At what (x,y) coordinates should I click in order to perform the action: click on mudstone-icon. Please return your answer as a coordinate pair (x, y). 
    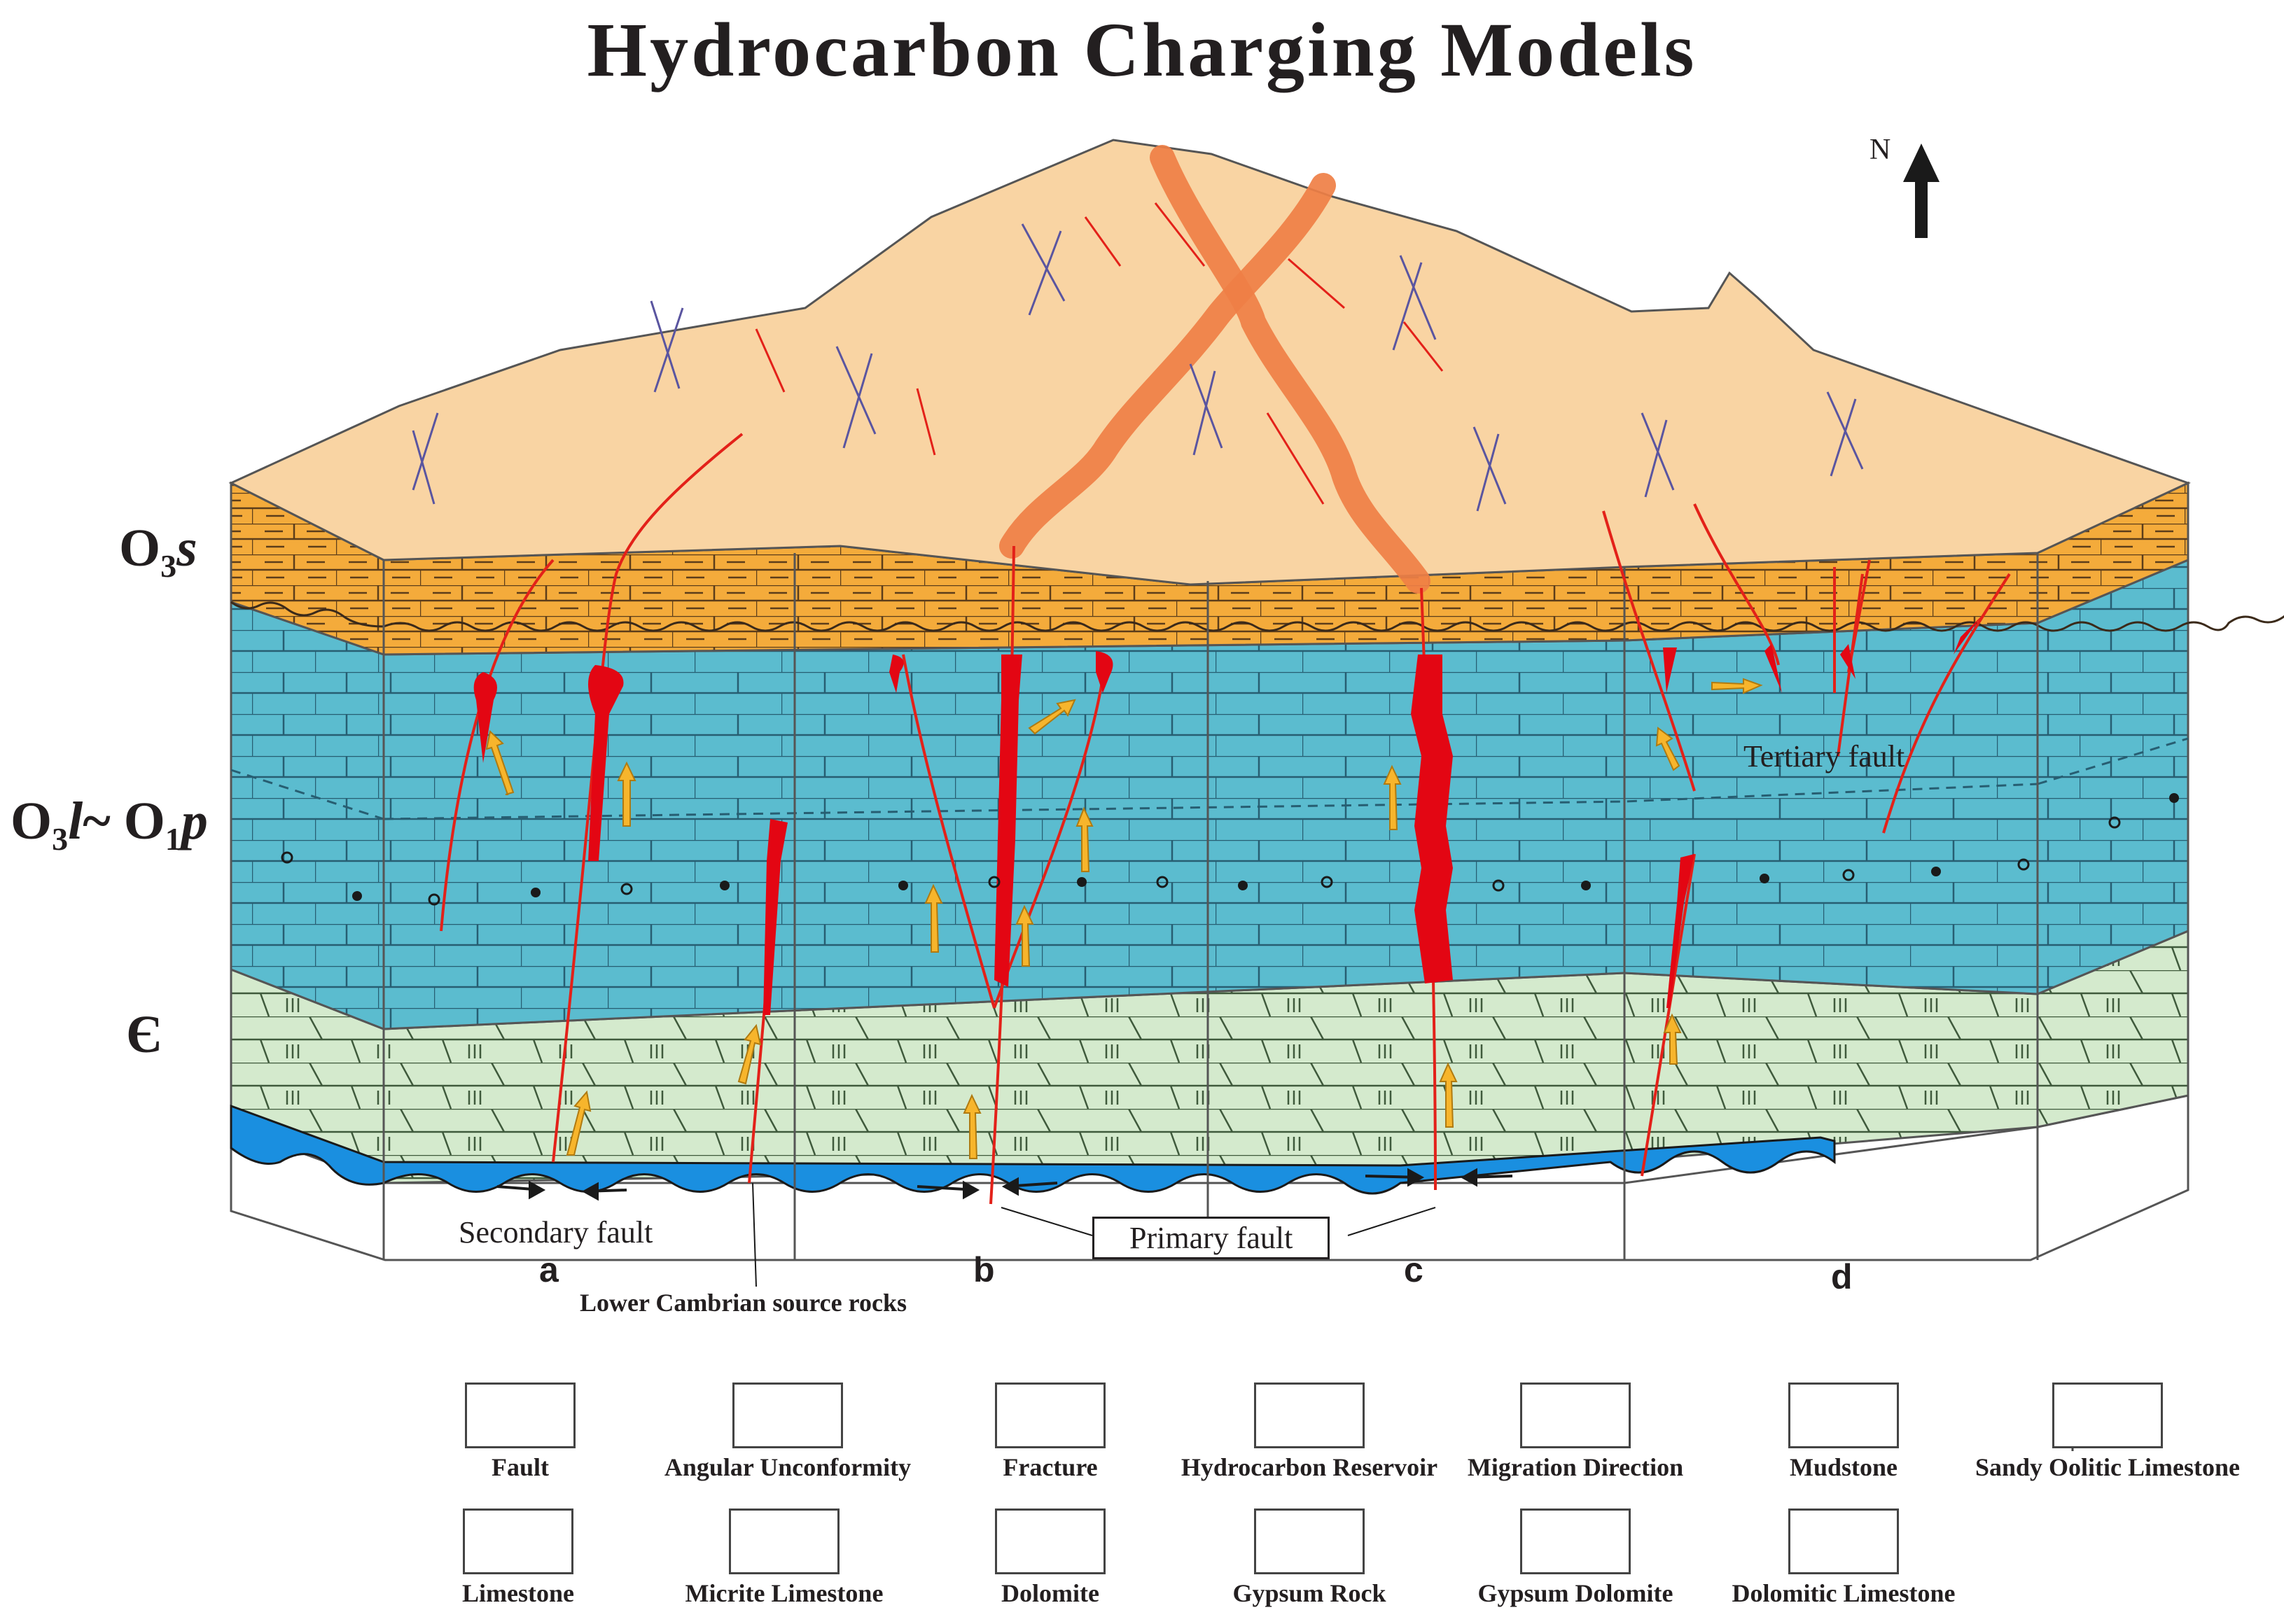
    Looking at the image, I should click on (1843, 1415).